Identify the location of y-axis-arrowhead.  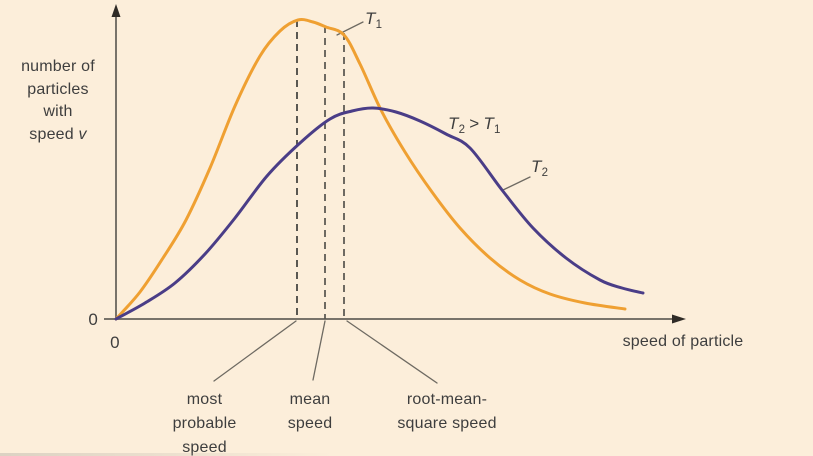
(116, 10).